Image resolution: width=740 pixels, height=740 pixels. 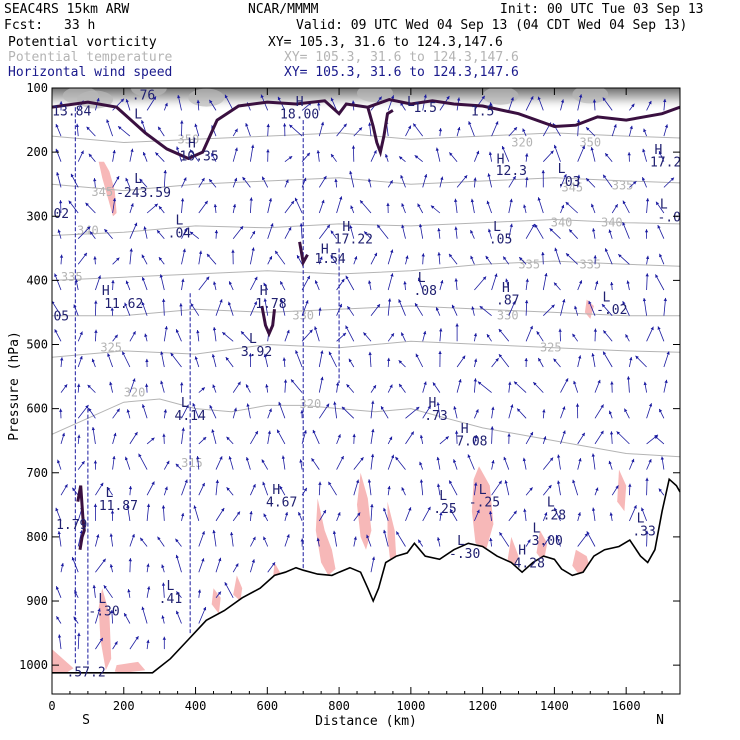 I want to click on pv-shade-region, so click(x=325, y=537).